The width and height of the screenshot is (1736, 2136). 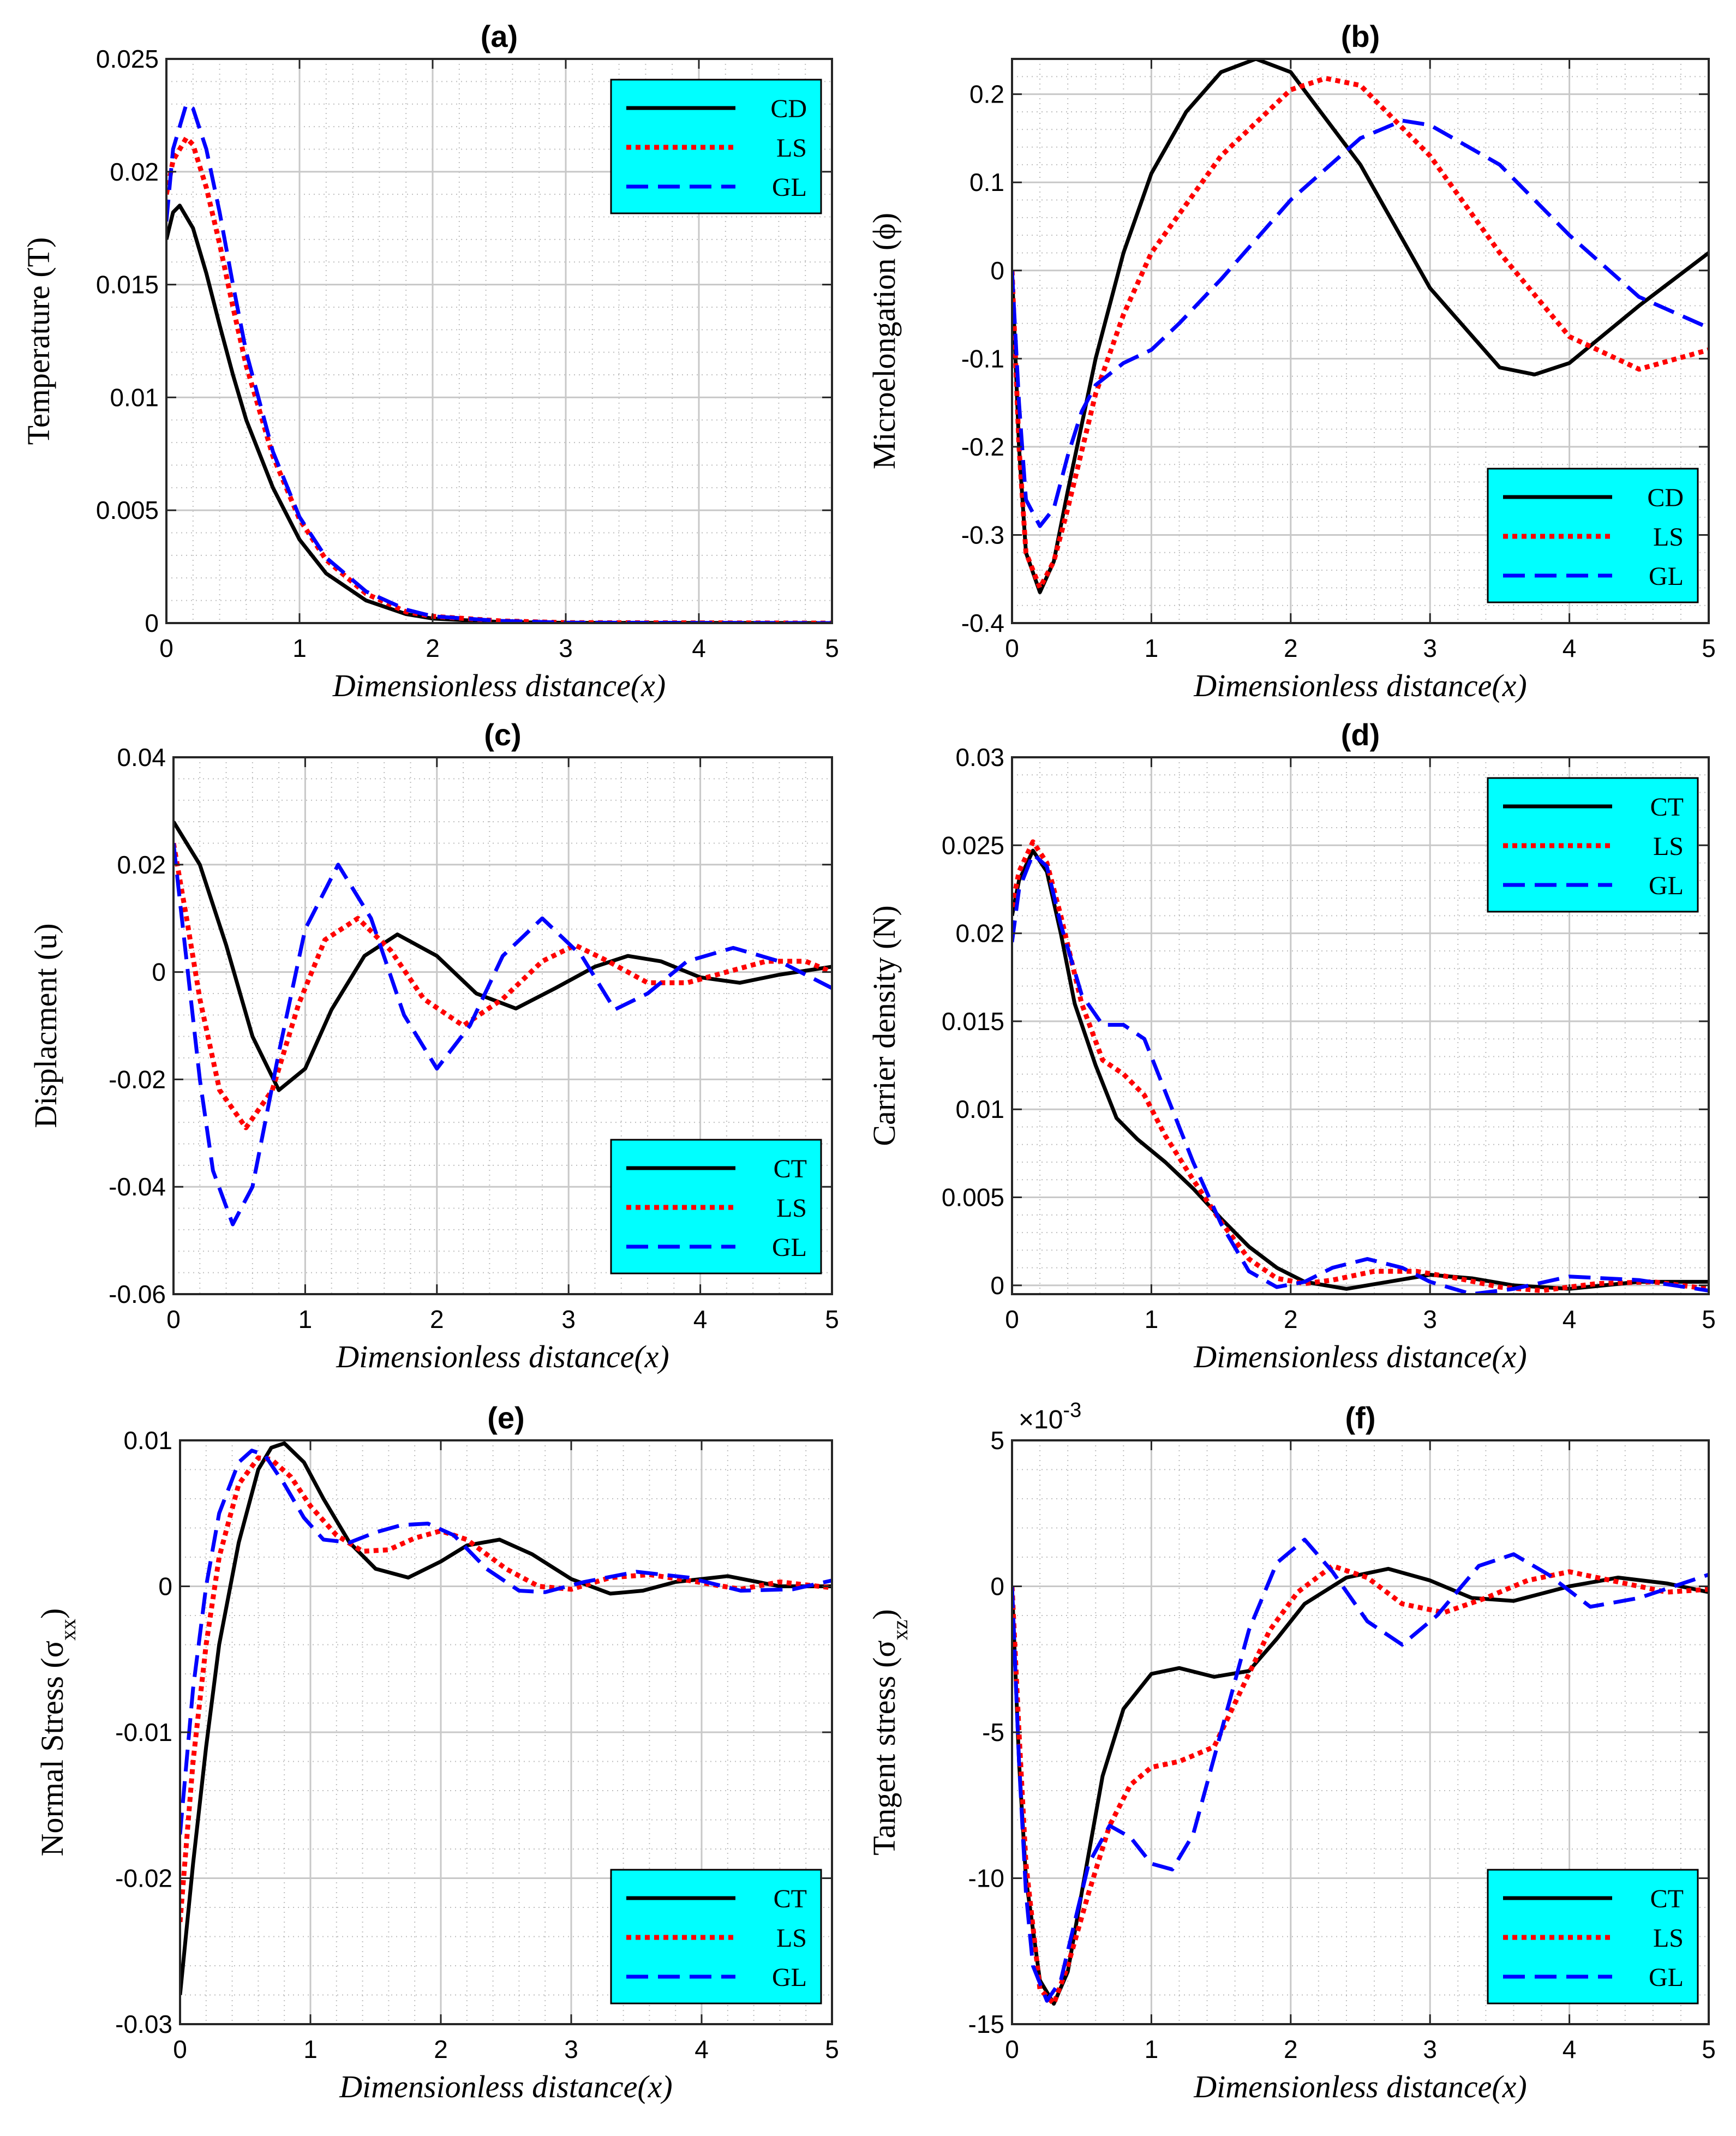 What do you see at coordinates (884, 1747) in the screenshot?
I see `y-axis-label-main: Tangent stress (σ` at bounding box center [884, 1747].